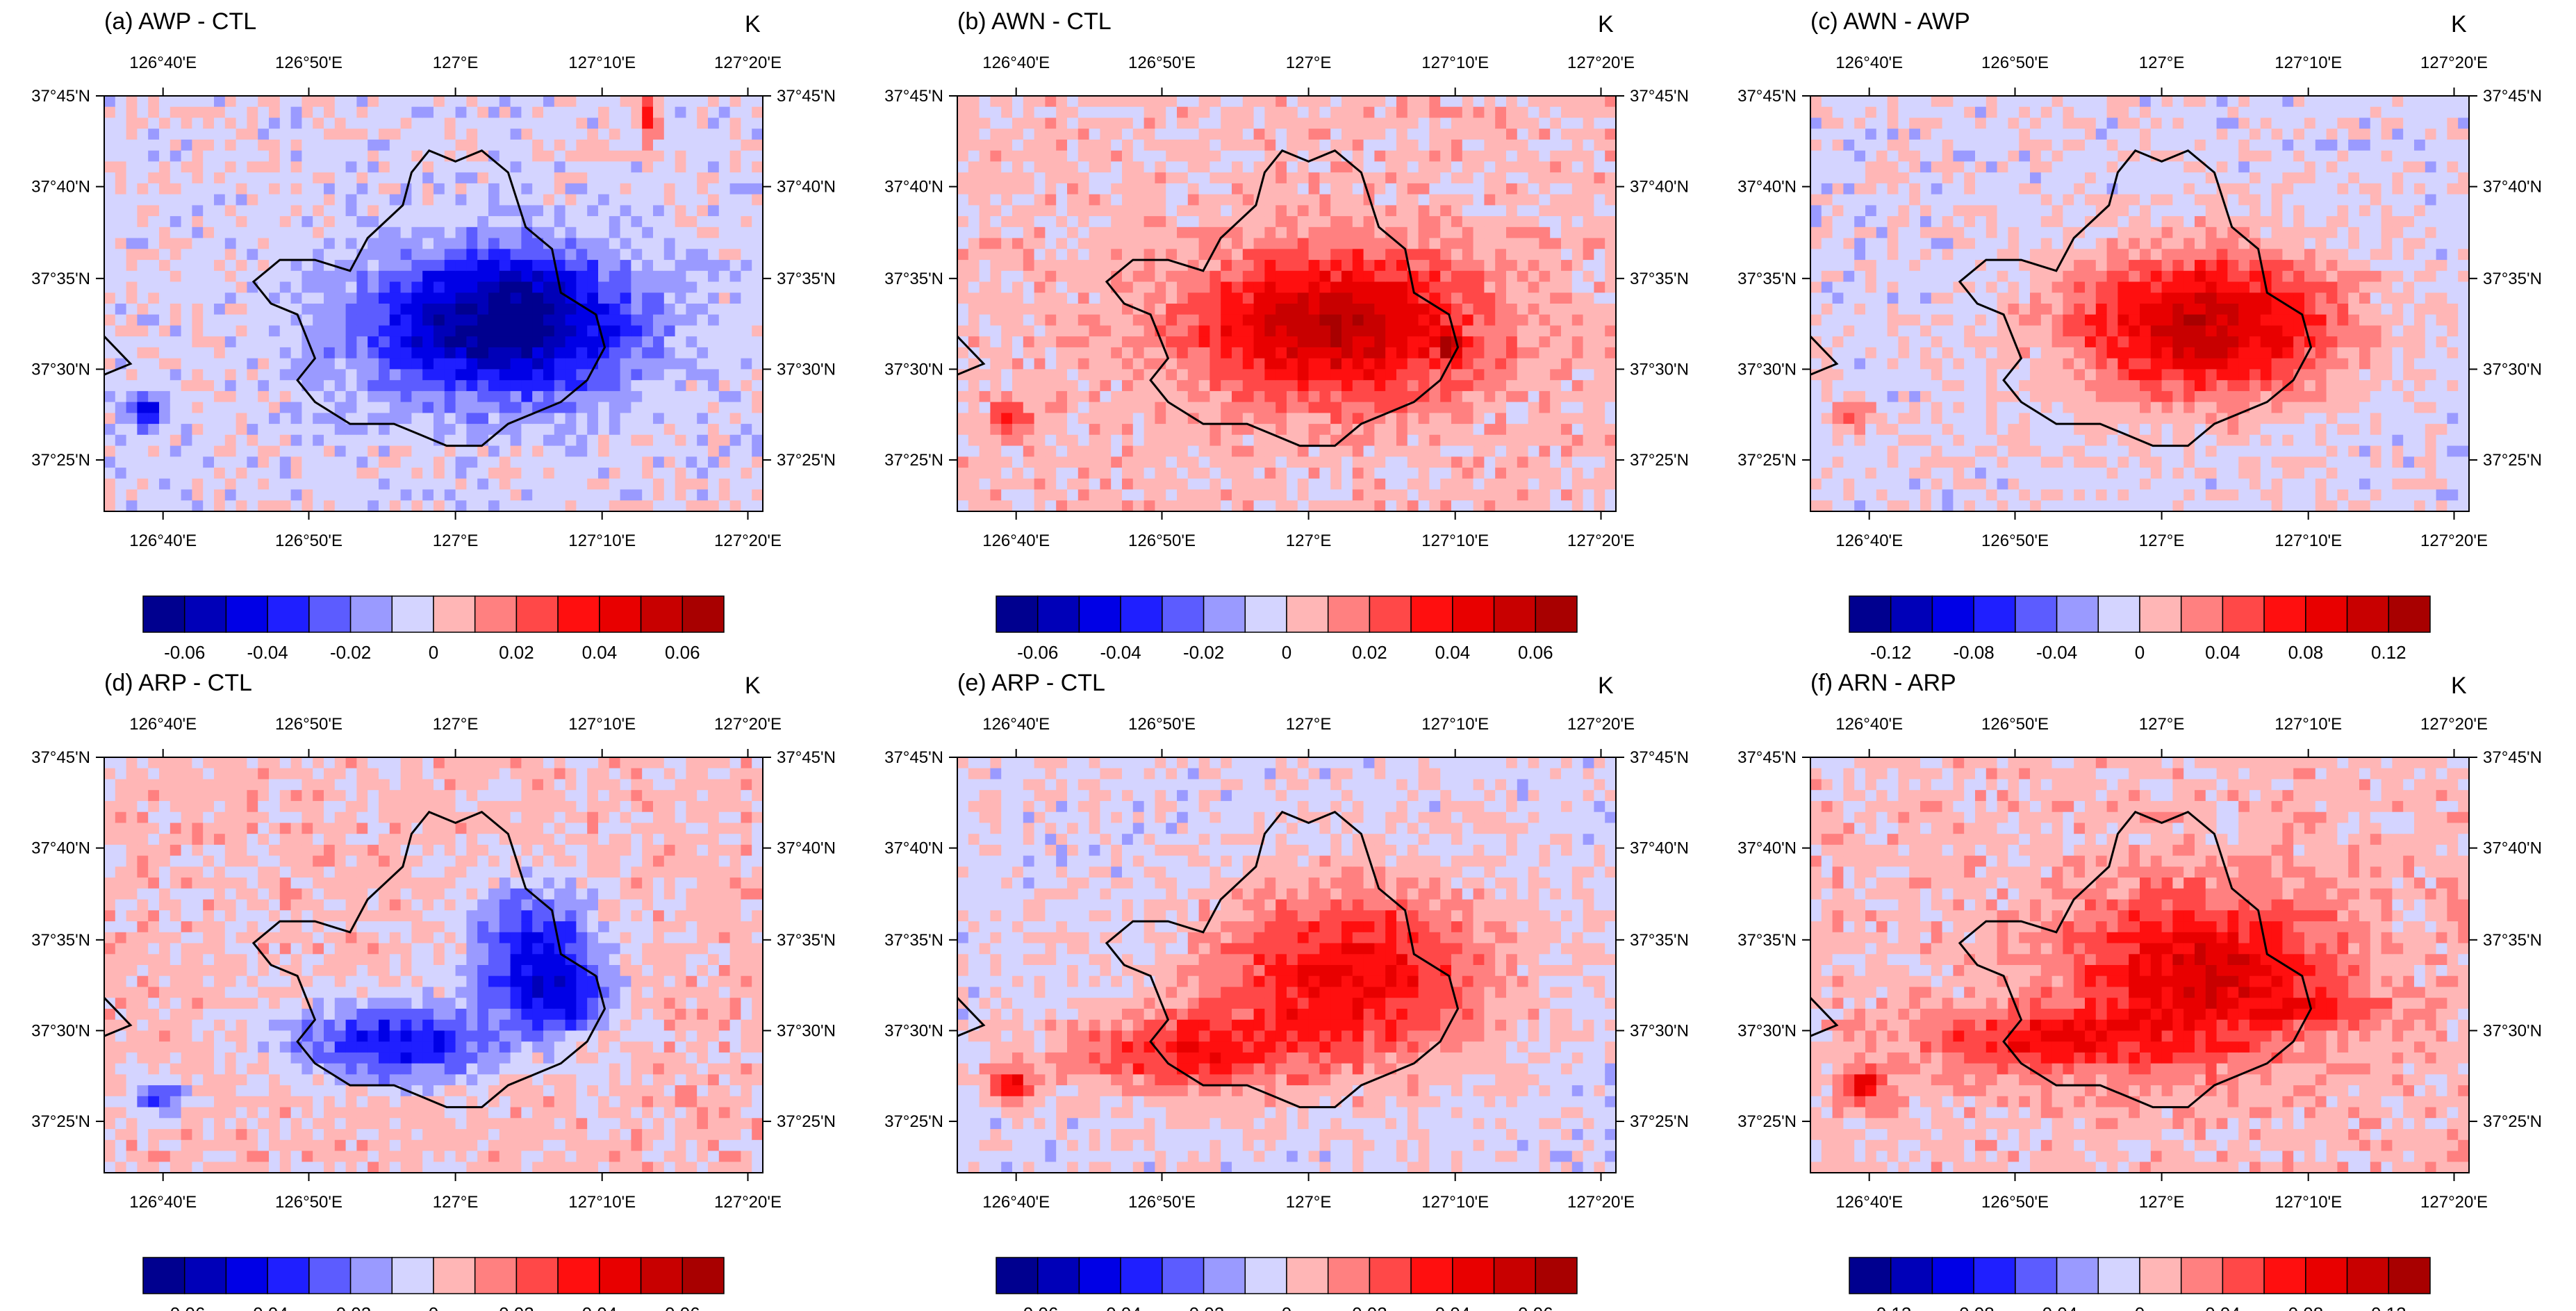 The height and width of the screenshot is (1311, 2576). What do you see at coordinates (163, 614) in the screenshot?
I see `colorbar-segment` at bounding box center [163, 614].